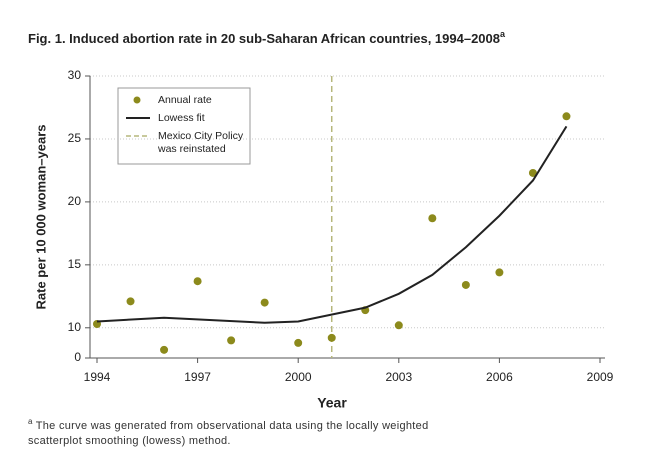  What do you see at coordinates (75, 75) in the screenshot?
I see `y-tick-label: 30` at bounding box center [75, 75].